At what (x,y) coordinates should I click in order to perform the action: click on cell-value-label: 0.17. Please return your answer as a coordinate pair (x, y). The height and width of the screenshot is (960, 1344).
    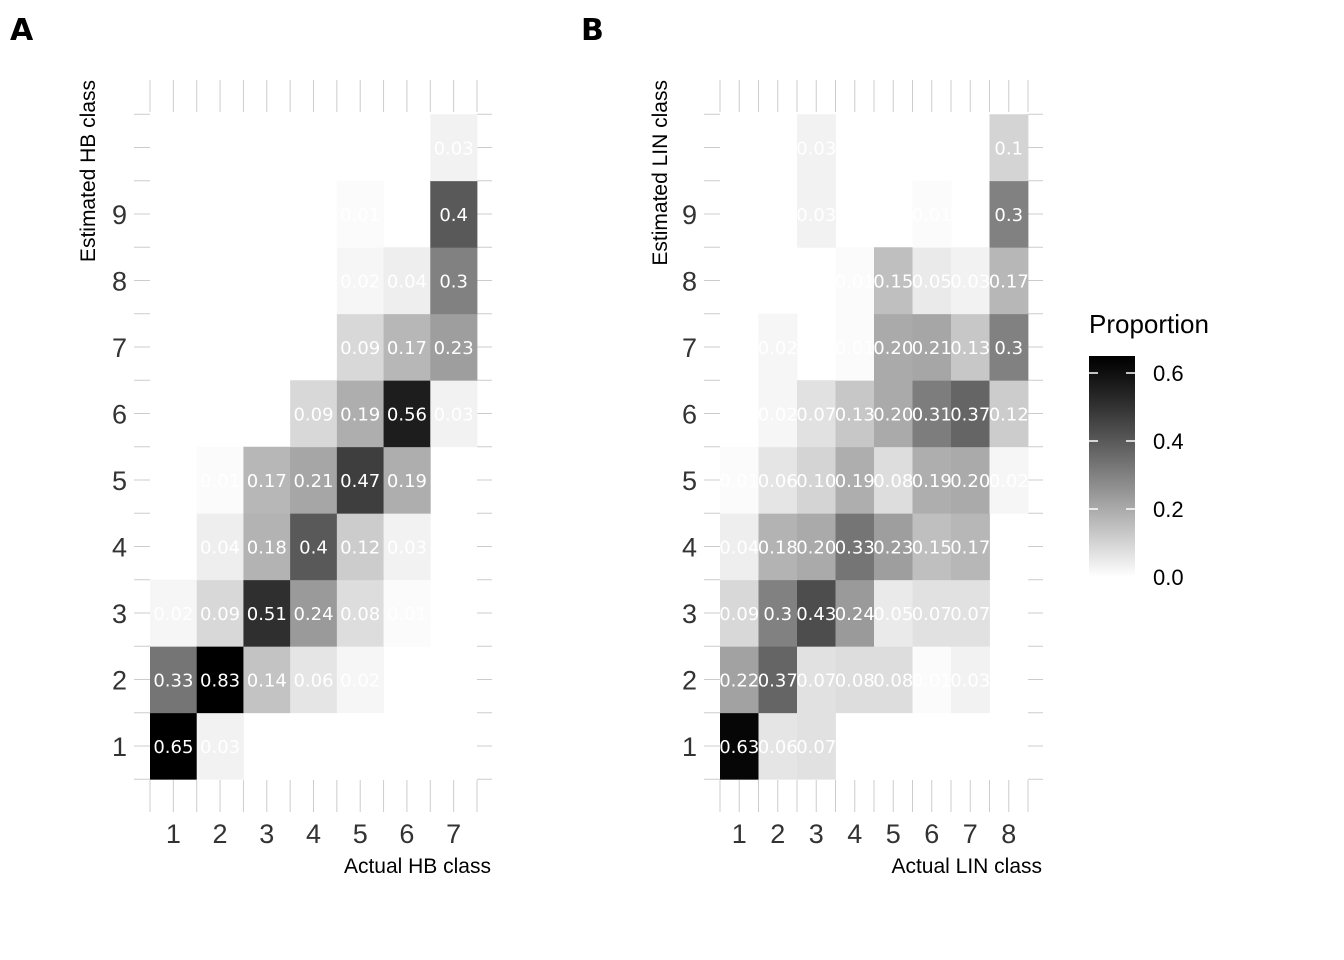
    Looking at the image, I should click on (1009, 282).